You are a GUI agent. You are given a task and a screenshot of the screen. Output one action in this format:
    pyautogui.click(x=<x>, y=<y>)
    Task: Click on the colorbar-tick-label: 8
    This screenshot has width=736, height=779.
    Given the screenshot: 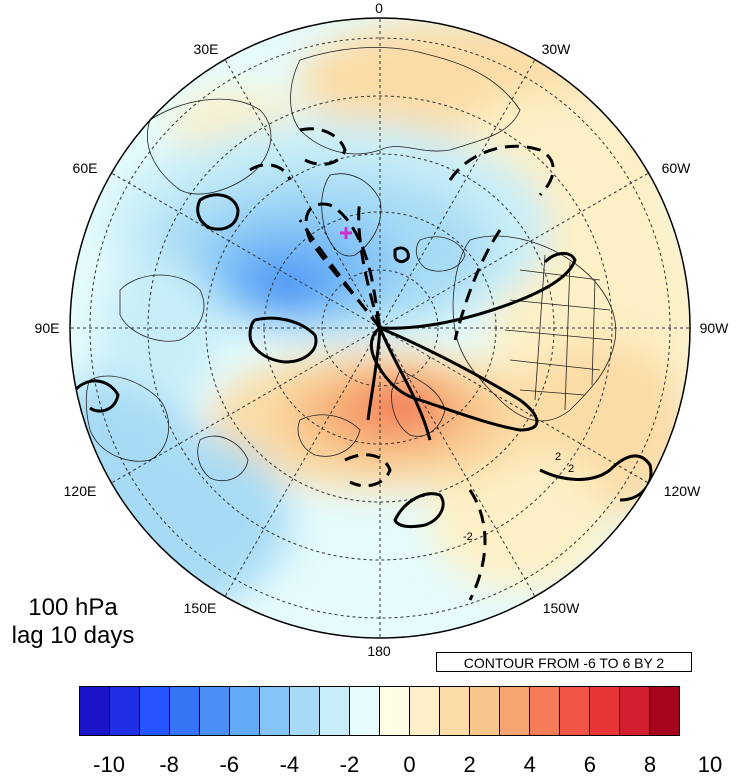 What is the action you would take?
    pyautogui.click(x=650, y=764)
    